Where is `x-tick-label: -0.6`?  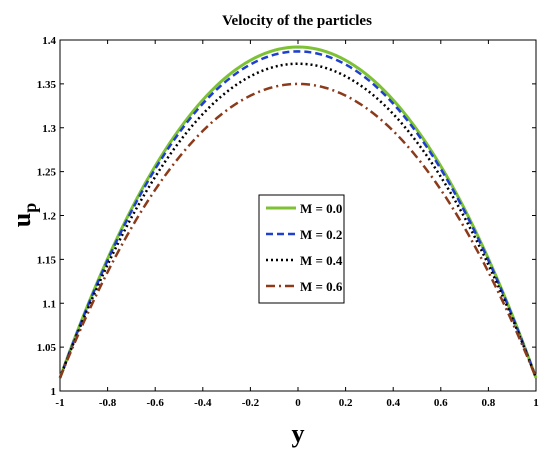
x-tick-label: -0.6 is located at coordinates (155, 403).